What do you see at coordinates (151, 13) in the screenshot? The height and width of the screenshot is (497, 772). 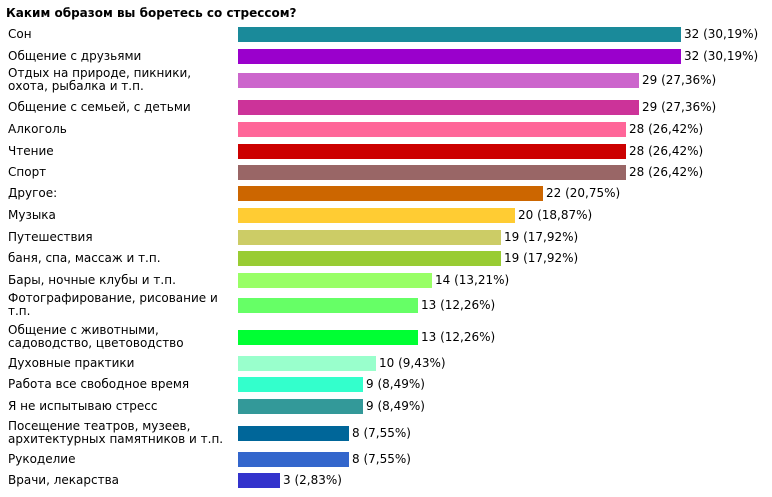 I see `chart-title: Каким образом вы боретесь со стрессом?` at bounding box center [151, 13].